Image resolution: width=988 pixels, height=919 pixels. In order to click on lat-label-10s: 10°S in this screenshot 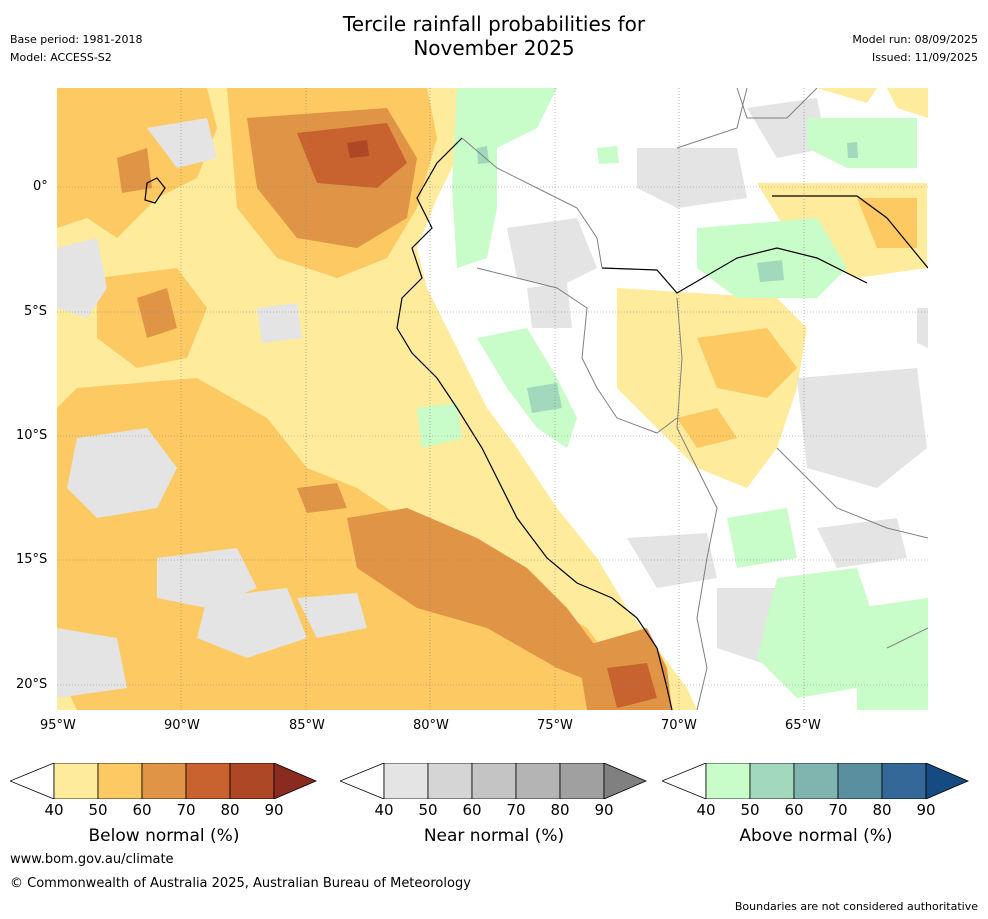, I will do `click(32, 435)`.